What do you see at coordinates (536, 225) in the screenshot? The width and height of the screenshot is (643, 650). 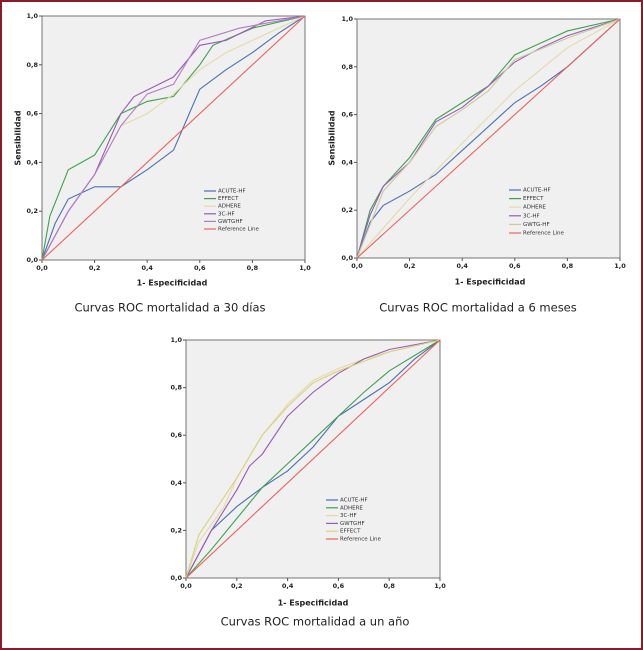 I see `legend-label: GWTG-HF` at bounding box center [536, 225].